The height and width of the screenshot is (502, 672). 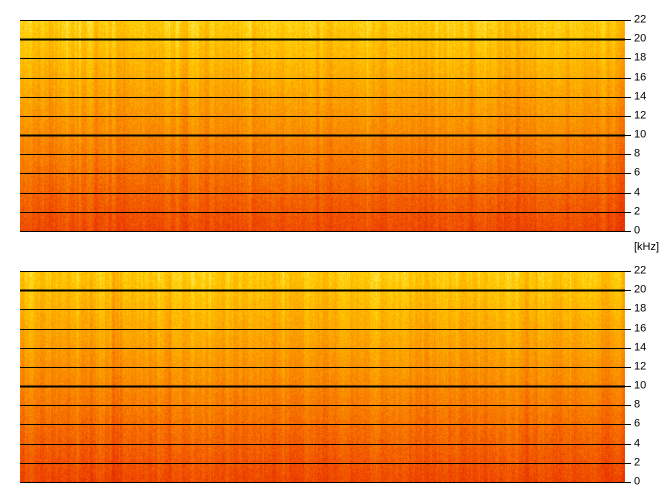 I want to click on axis-tick-label-14-top: 14, so click(x=640, y=96).